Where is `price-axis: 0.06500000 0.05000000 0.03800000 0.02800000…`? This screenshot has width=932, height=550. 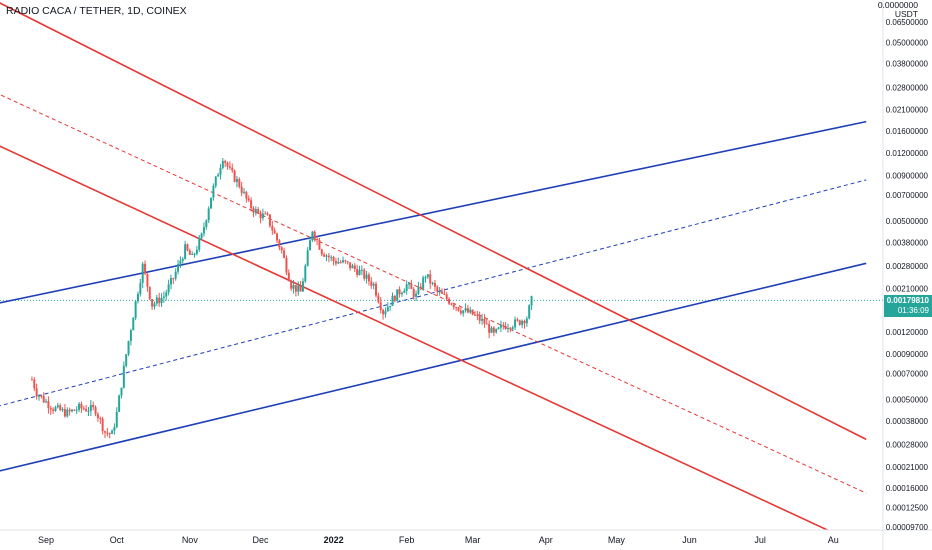
price-axis: 0.06500000 0.05000000 0.03800000 0.02800000… is located at coordinates (907, 275).